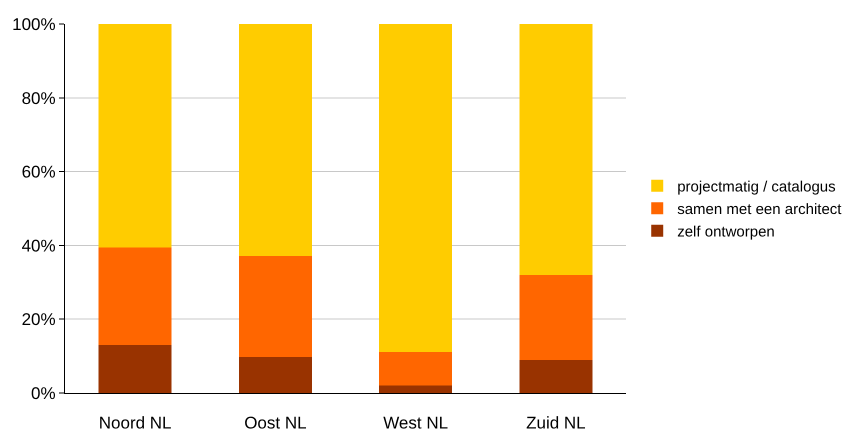 Image resolution: width=861 pixels, height=444 pixels. Describe the element at coordinates (43, 393) in the screenshot. I see `y-tick-label: 0%` at that location.